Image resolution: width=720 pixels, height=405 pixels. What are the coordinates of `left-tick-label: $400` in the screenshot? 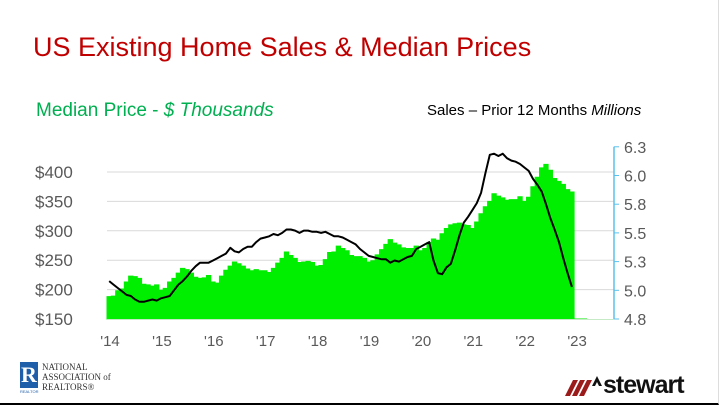 It's located at (54, 172).